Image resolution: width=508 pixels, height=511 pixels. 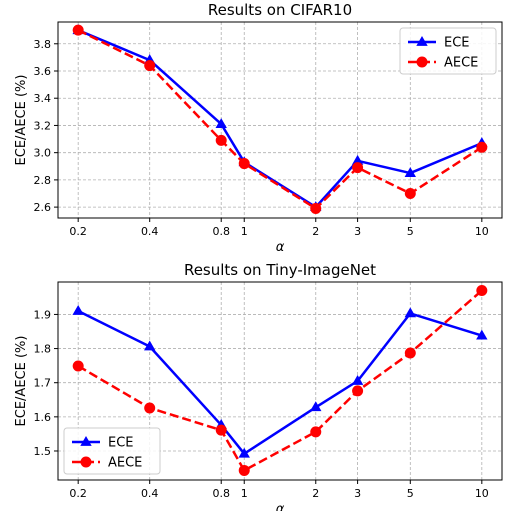 What do you see at coordinates (43, 314) in the screenshot?
I see `y-tick-label: 1.9` at bounding box center [43, 314].